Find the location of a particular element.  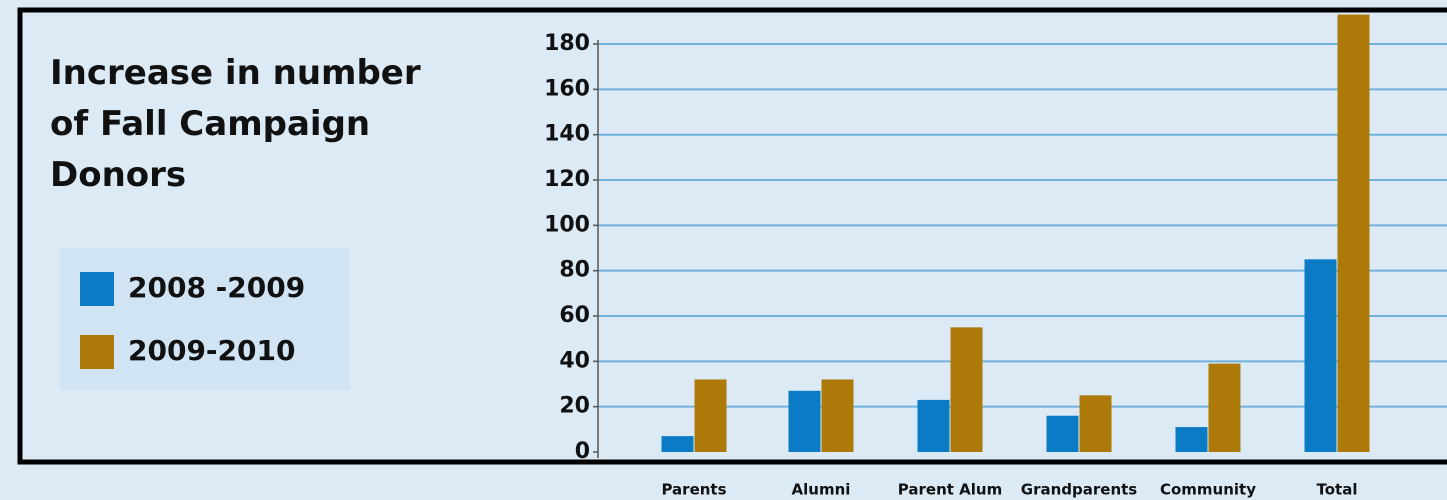

y-tick-label: 60 is located at coordinates (574, 315).